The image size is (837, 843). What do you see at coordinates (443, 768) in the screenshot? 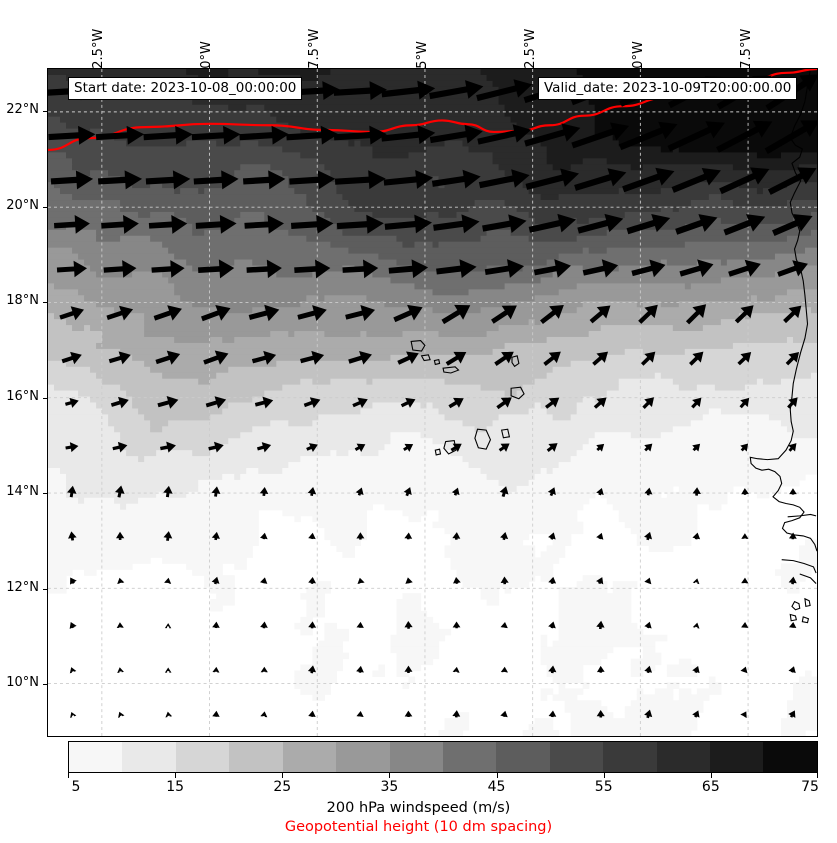
I see `colorbar-container: 5 15 25 35 45 55 65 75` at bounding box center [443, 768].